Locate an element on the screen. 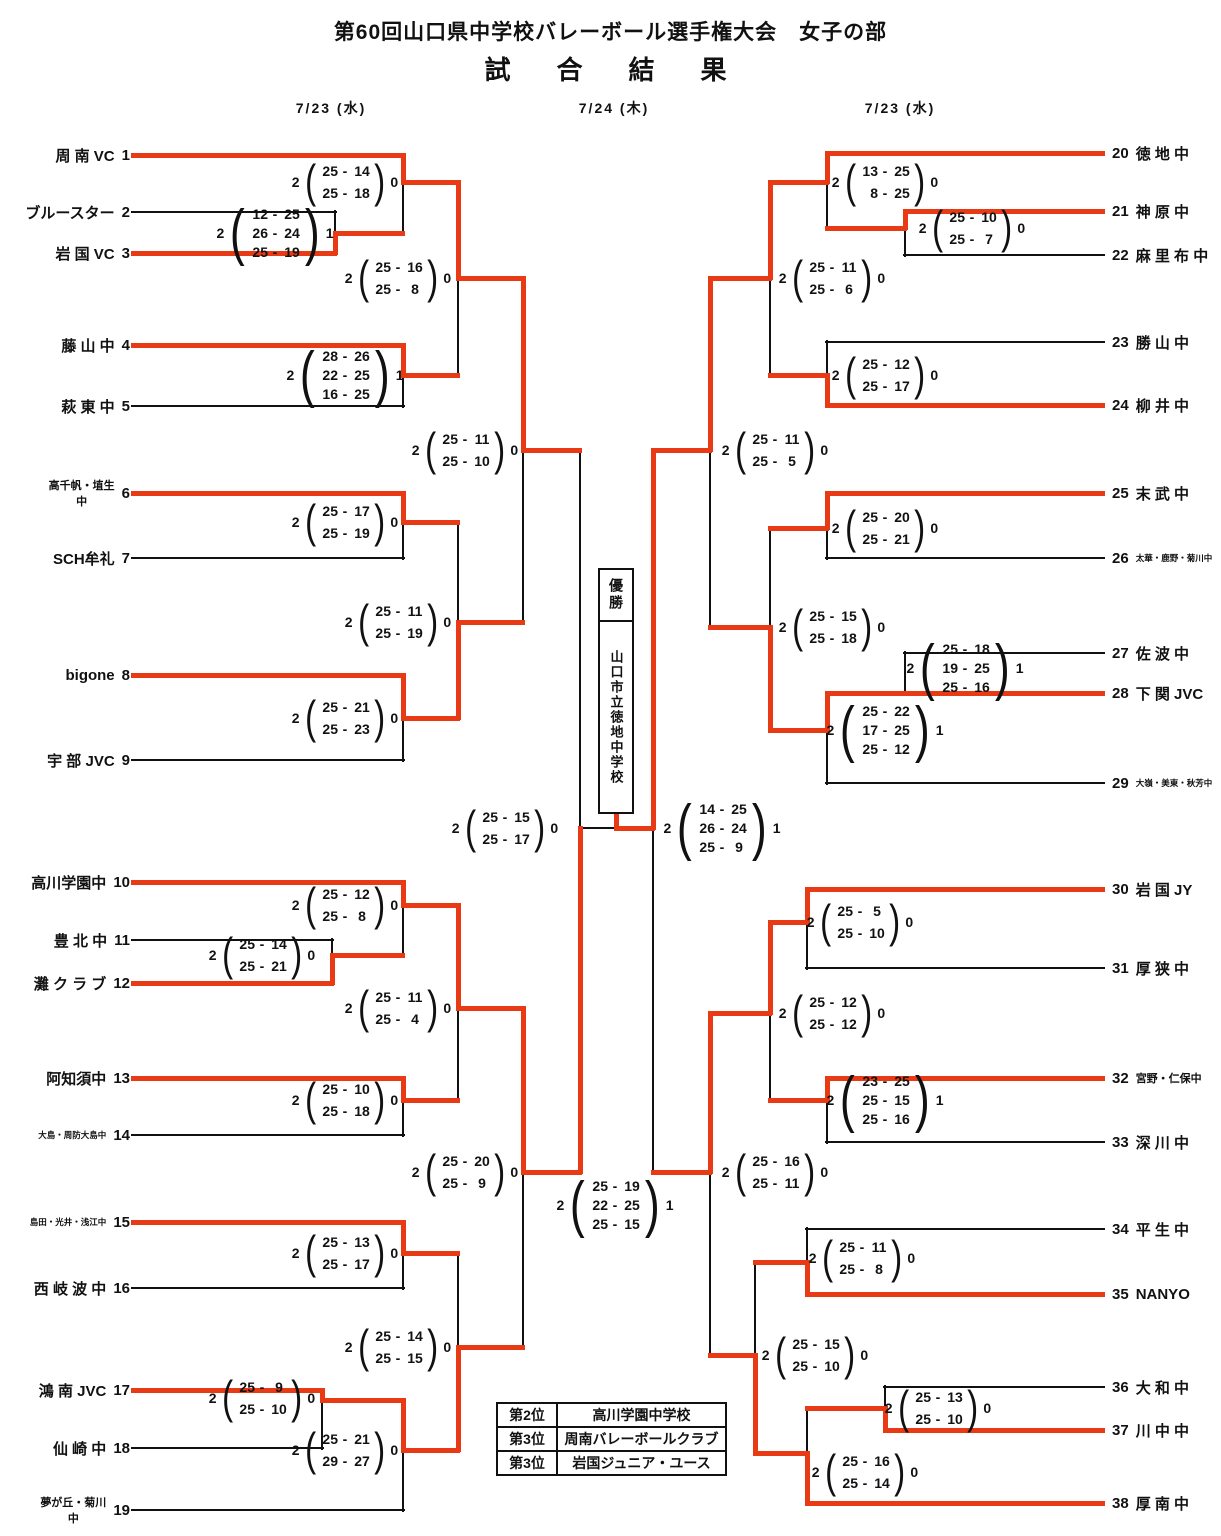 Image resolution: width=1221 pixels, height=1536 pixels. set-score-row: 23-25 is located at coordinates (886, 1081).